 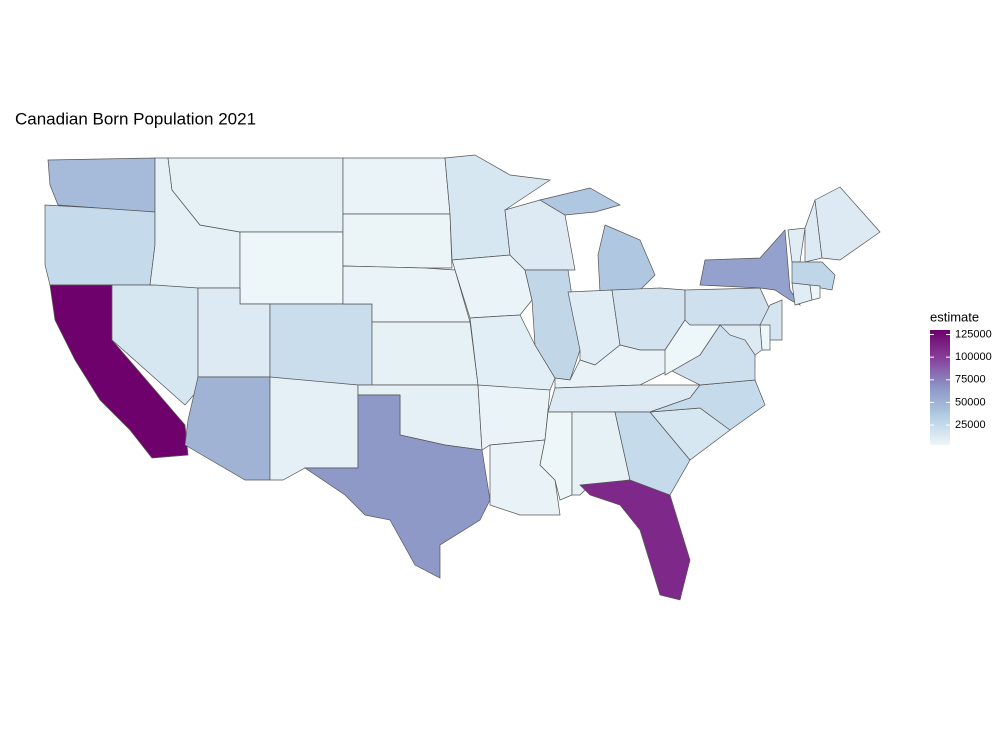 I want to click on chart-title: Canadian Born Population 2021, so click(x=135, y=118).